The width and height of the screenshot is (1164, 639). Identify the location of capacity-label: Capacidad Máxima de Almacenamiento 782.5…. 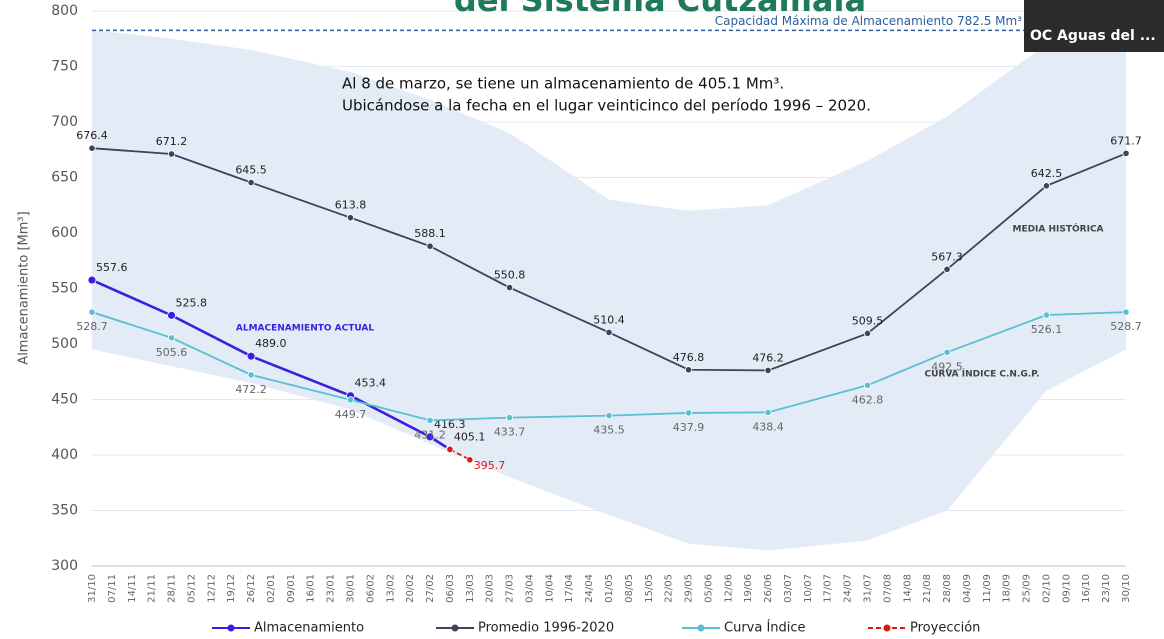
(868, 21).